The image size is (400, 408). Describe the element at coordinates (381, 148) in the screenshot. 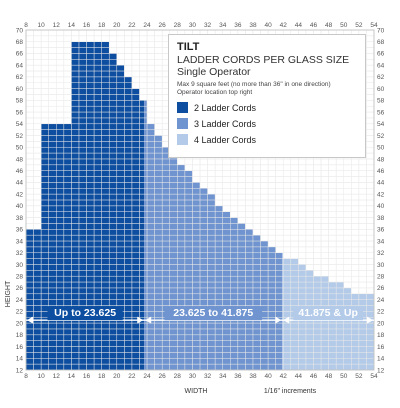

I see `y-tick-label-right: 50` at that location.